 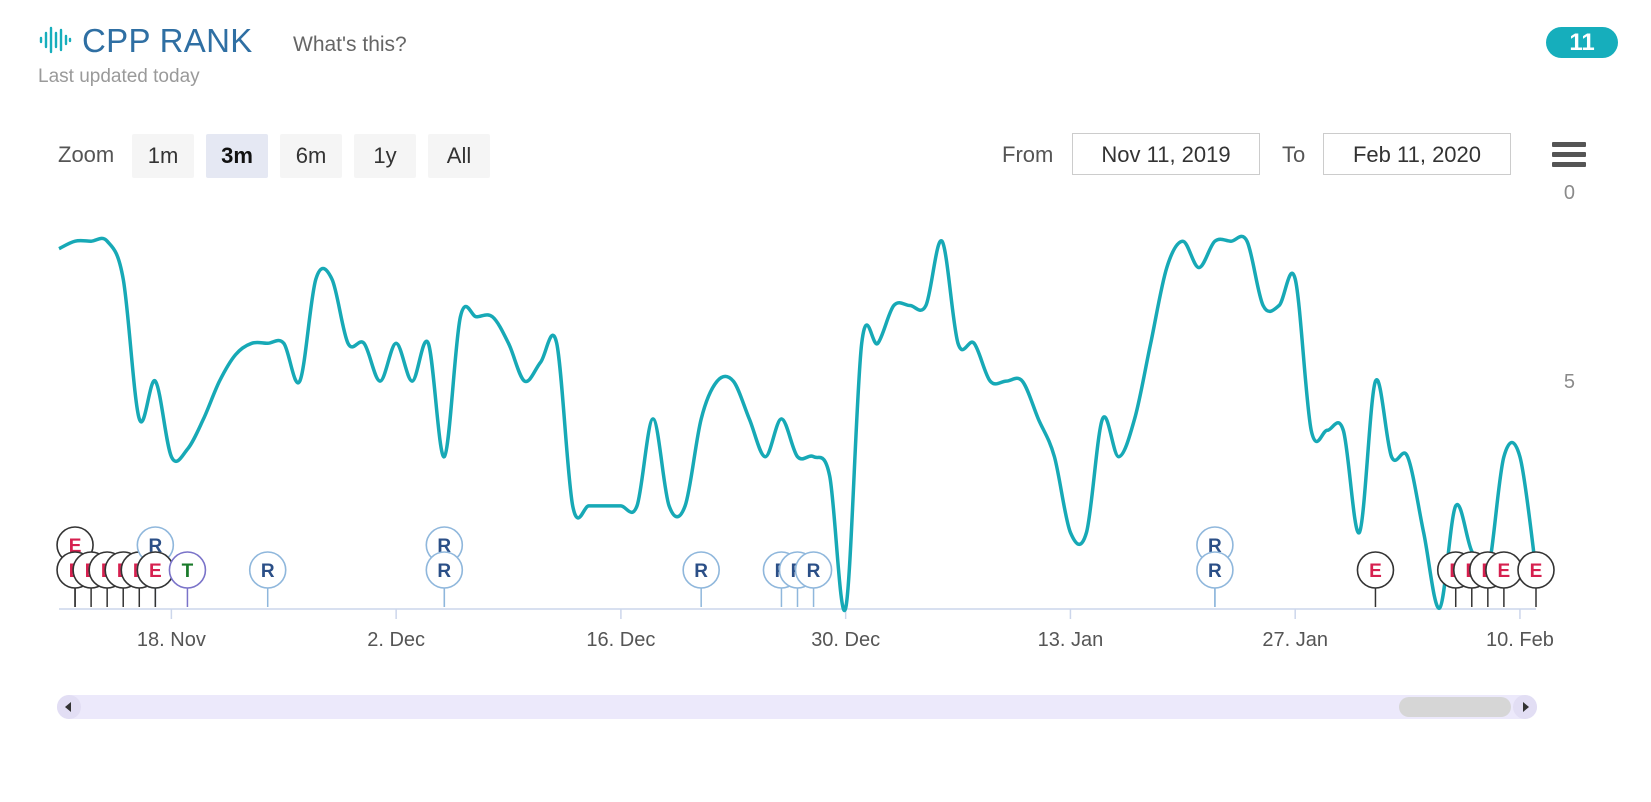 What do you see at coordinates (1582, 42) in the screenshot?
I see `current-rank-badge: 11` at bounding box center [1582, 42].